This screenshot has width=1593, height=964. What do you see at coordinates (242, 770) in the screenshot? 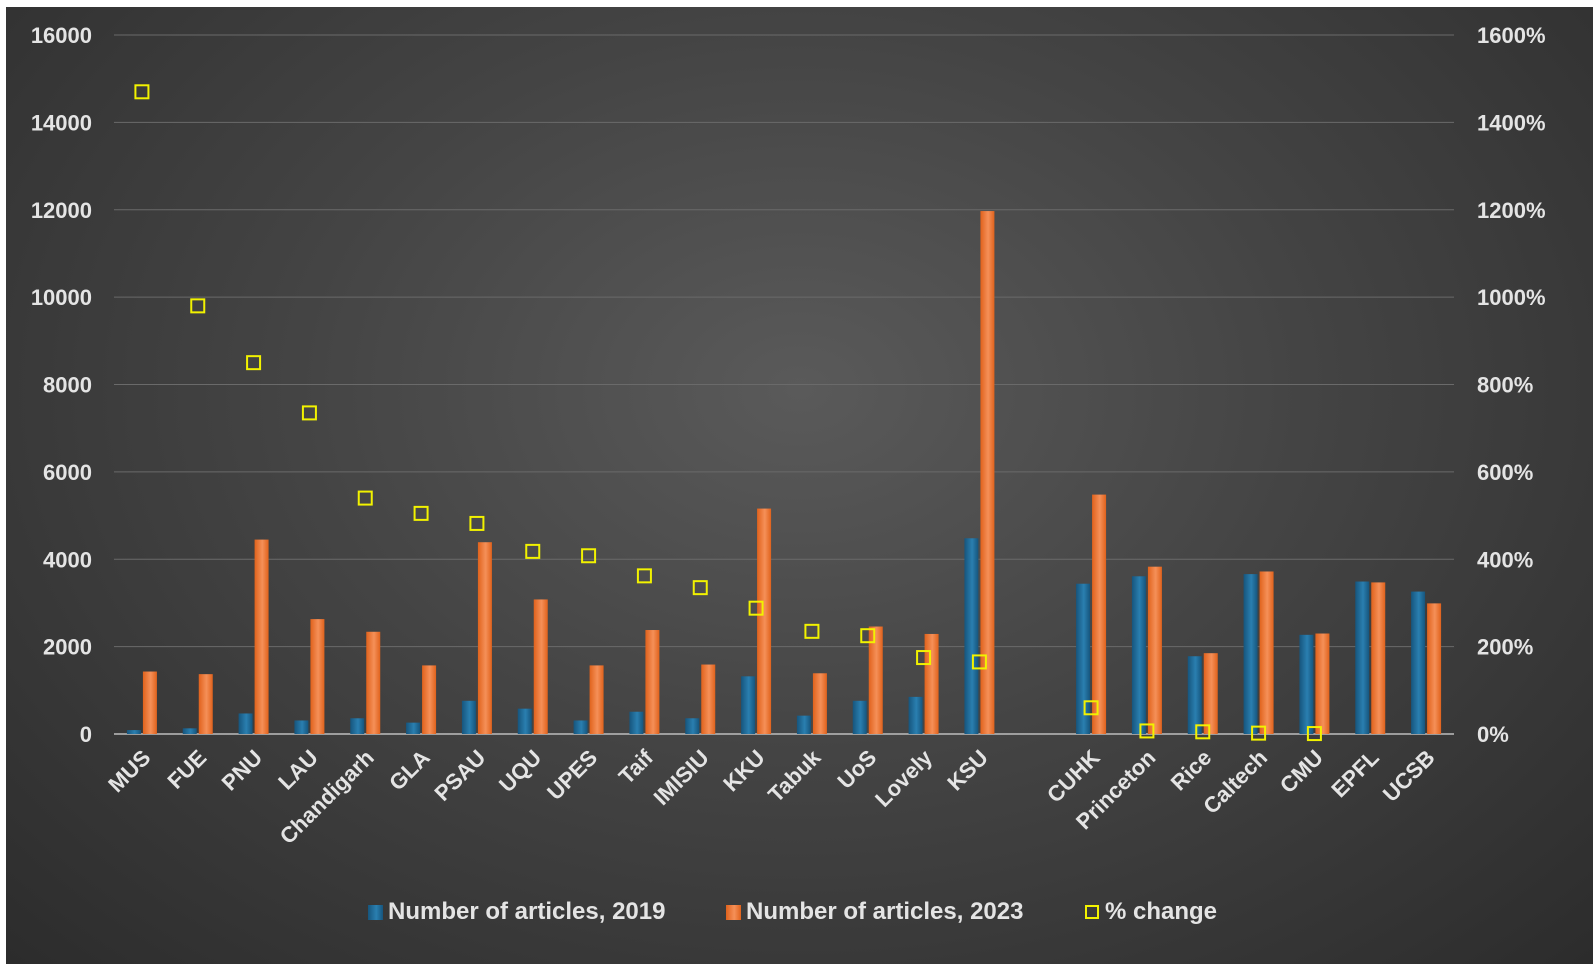
I see `category-label: PNU` at bounding box center [242, 770].